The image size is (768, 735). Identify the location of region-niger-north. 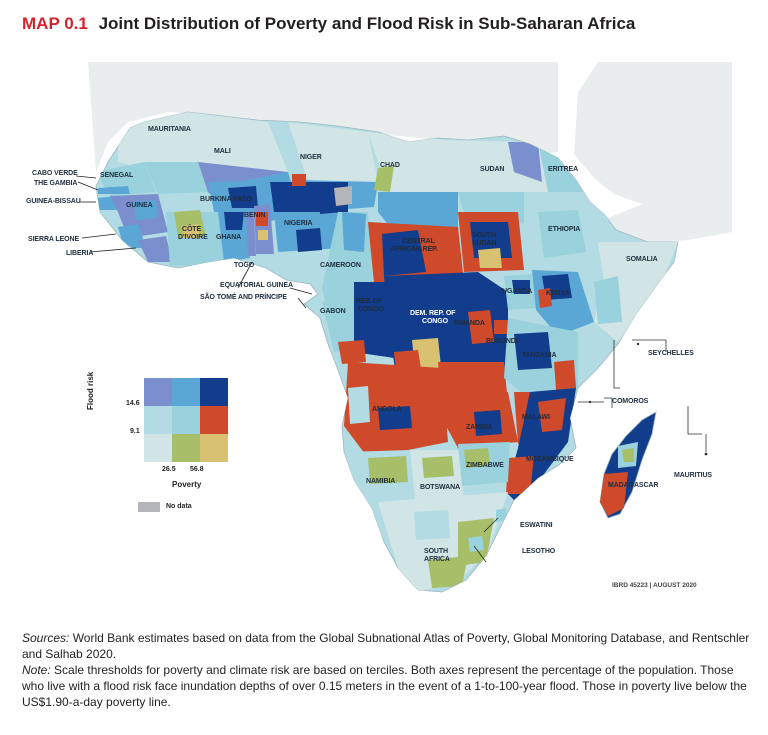
(333, 152).